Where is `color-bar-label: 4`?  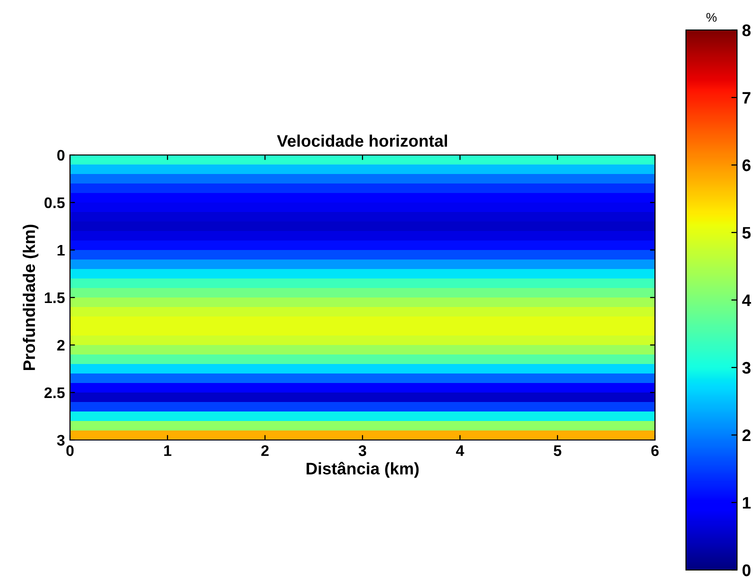
color-bar-label: 4 is located at coordinates (747, 300).